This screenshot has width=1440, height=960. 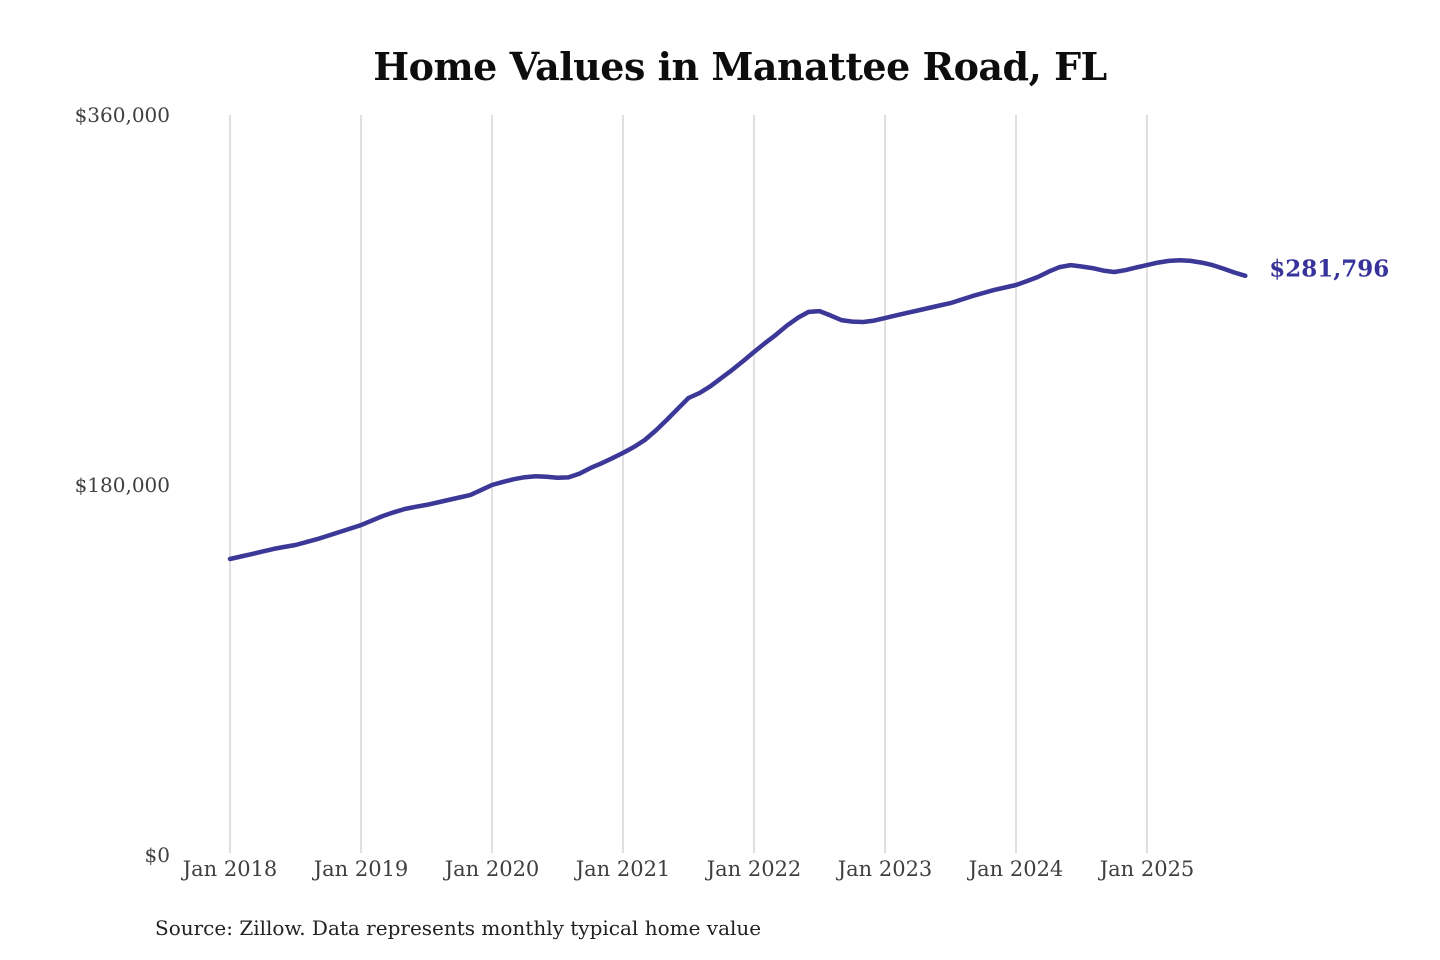 What do you see at coordinates (623, 869) in the screenshot?
I see `x-tick-label: Jan 2021` at bounding box center [623, 869].